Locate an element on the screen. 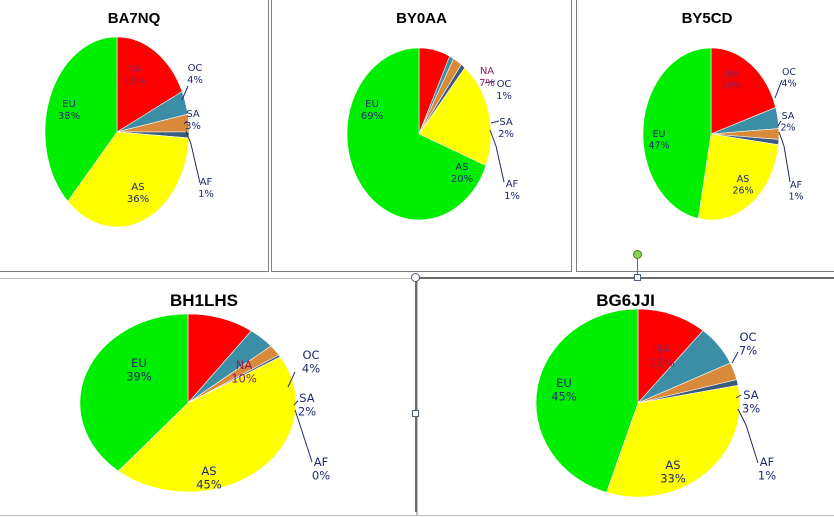  data-label-as: AS 33% is located at coordinates (673, 472).